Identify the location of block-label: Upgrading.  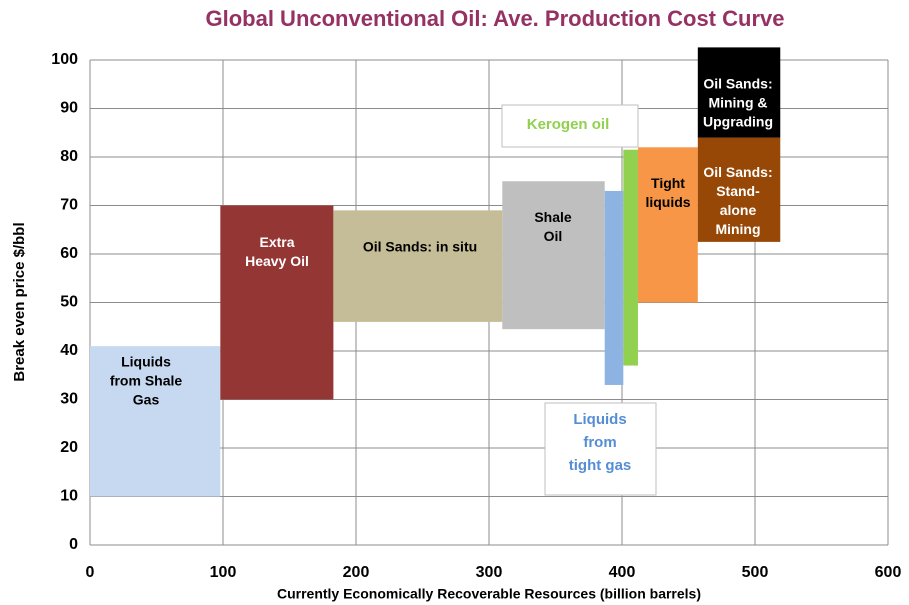
(738, 122).